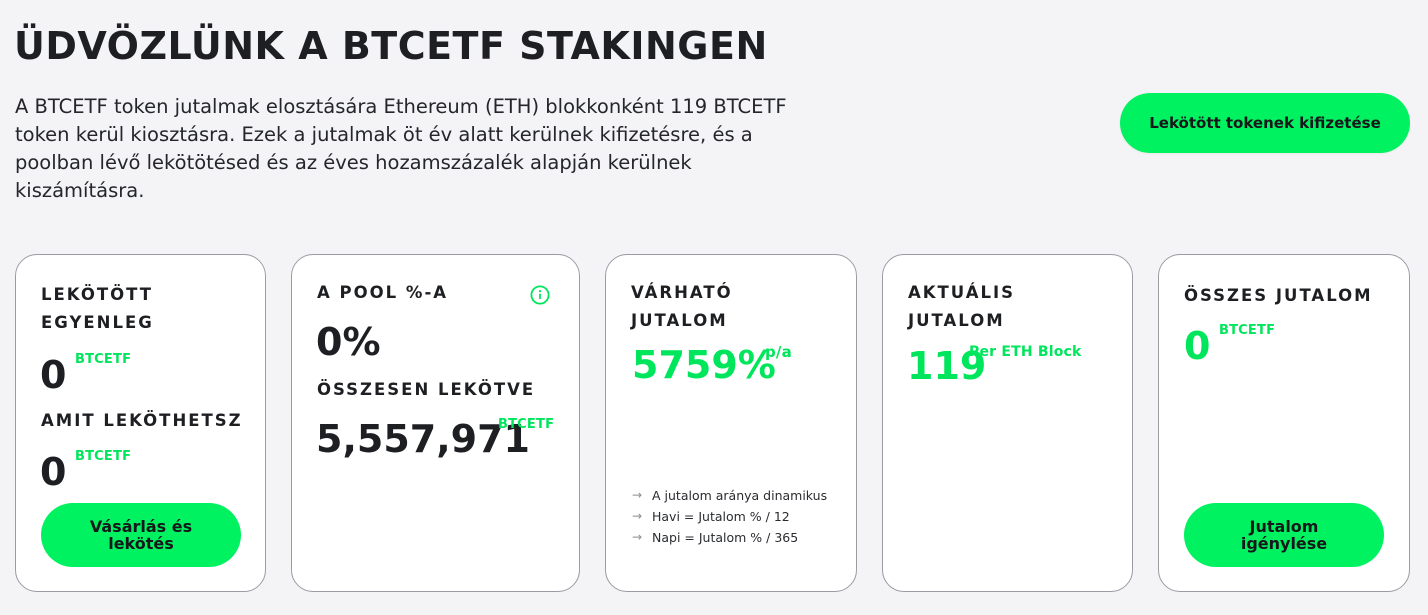  What do you see at coordinates (1007, 423) in the screenshot?
I see `current-reward-card: AKTUÁLIS JUTALOM 119 Per ETH Block` at bounding box center [1007, 423].